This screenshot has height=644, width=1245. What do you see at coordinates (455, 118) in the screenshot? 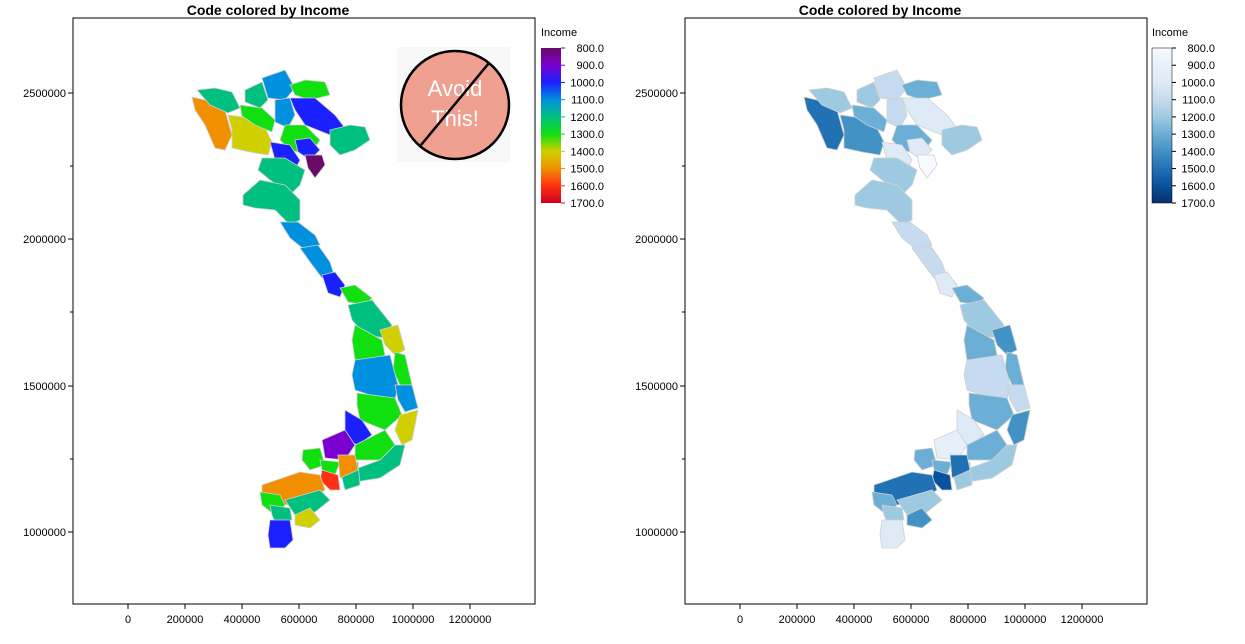
I see `annotation-text: This!` at bounding box center [455, 118].